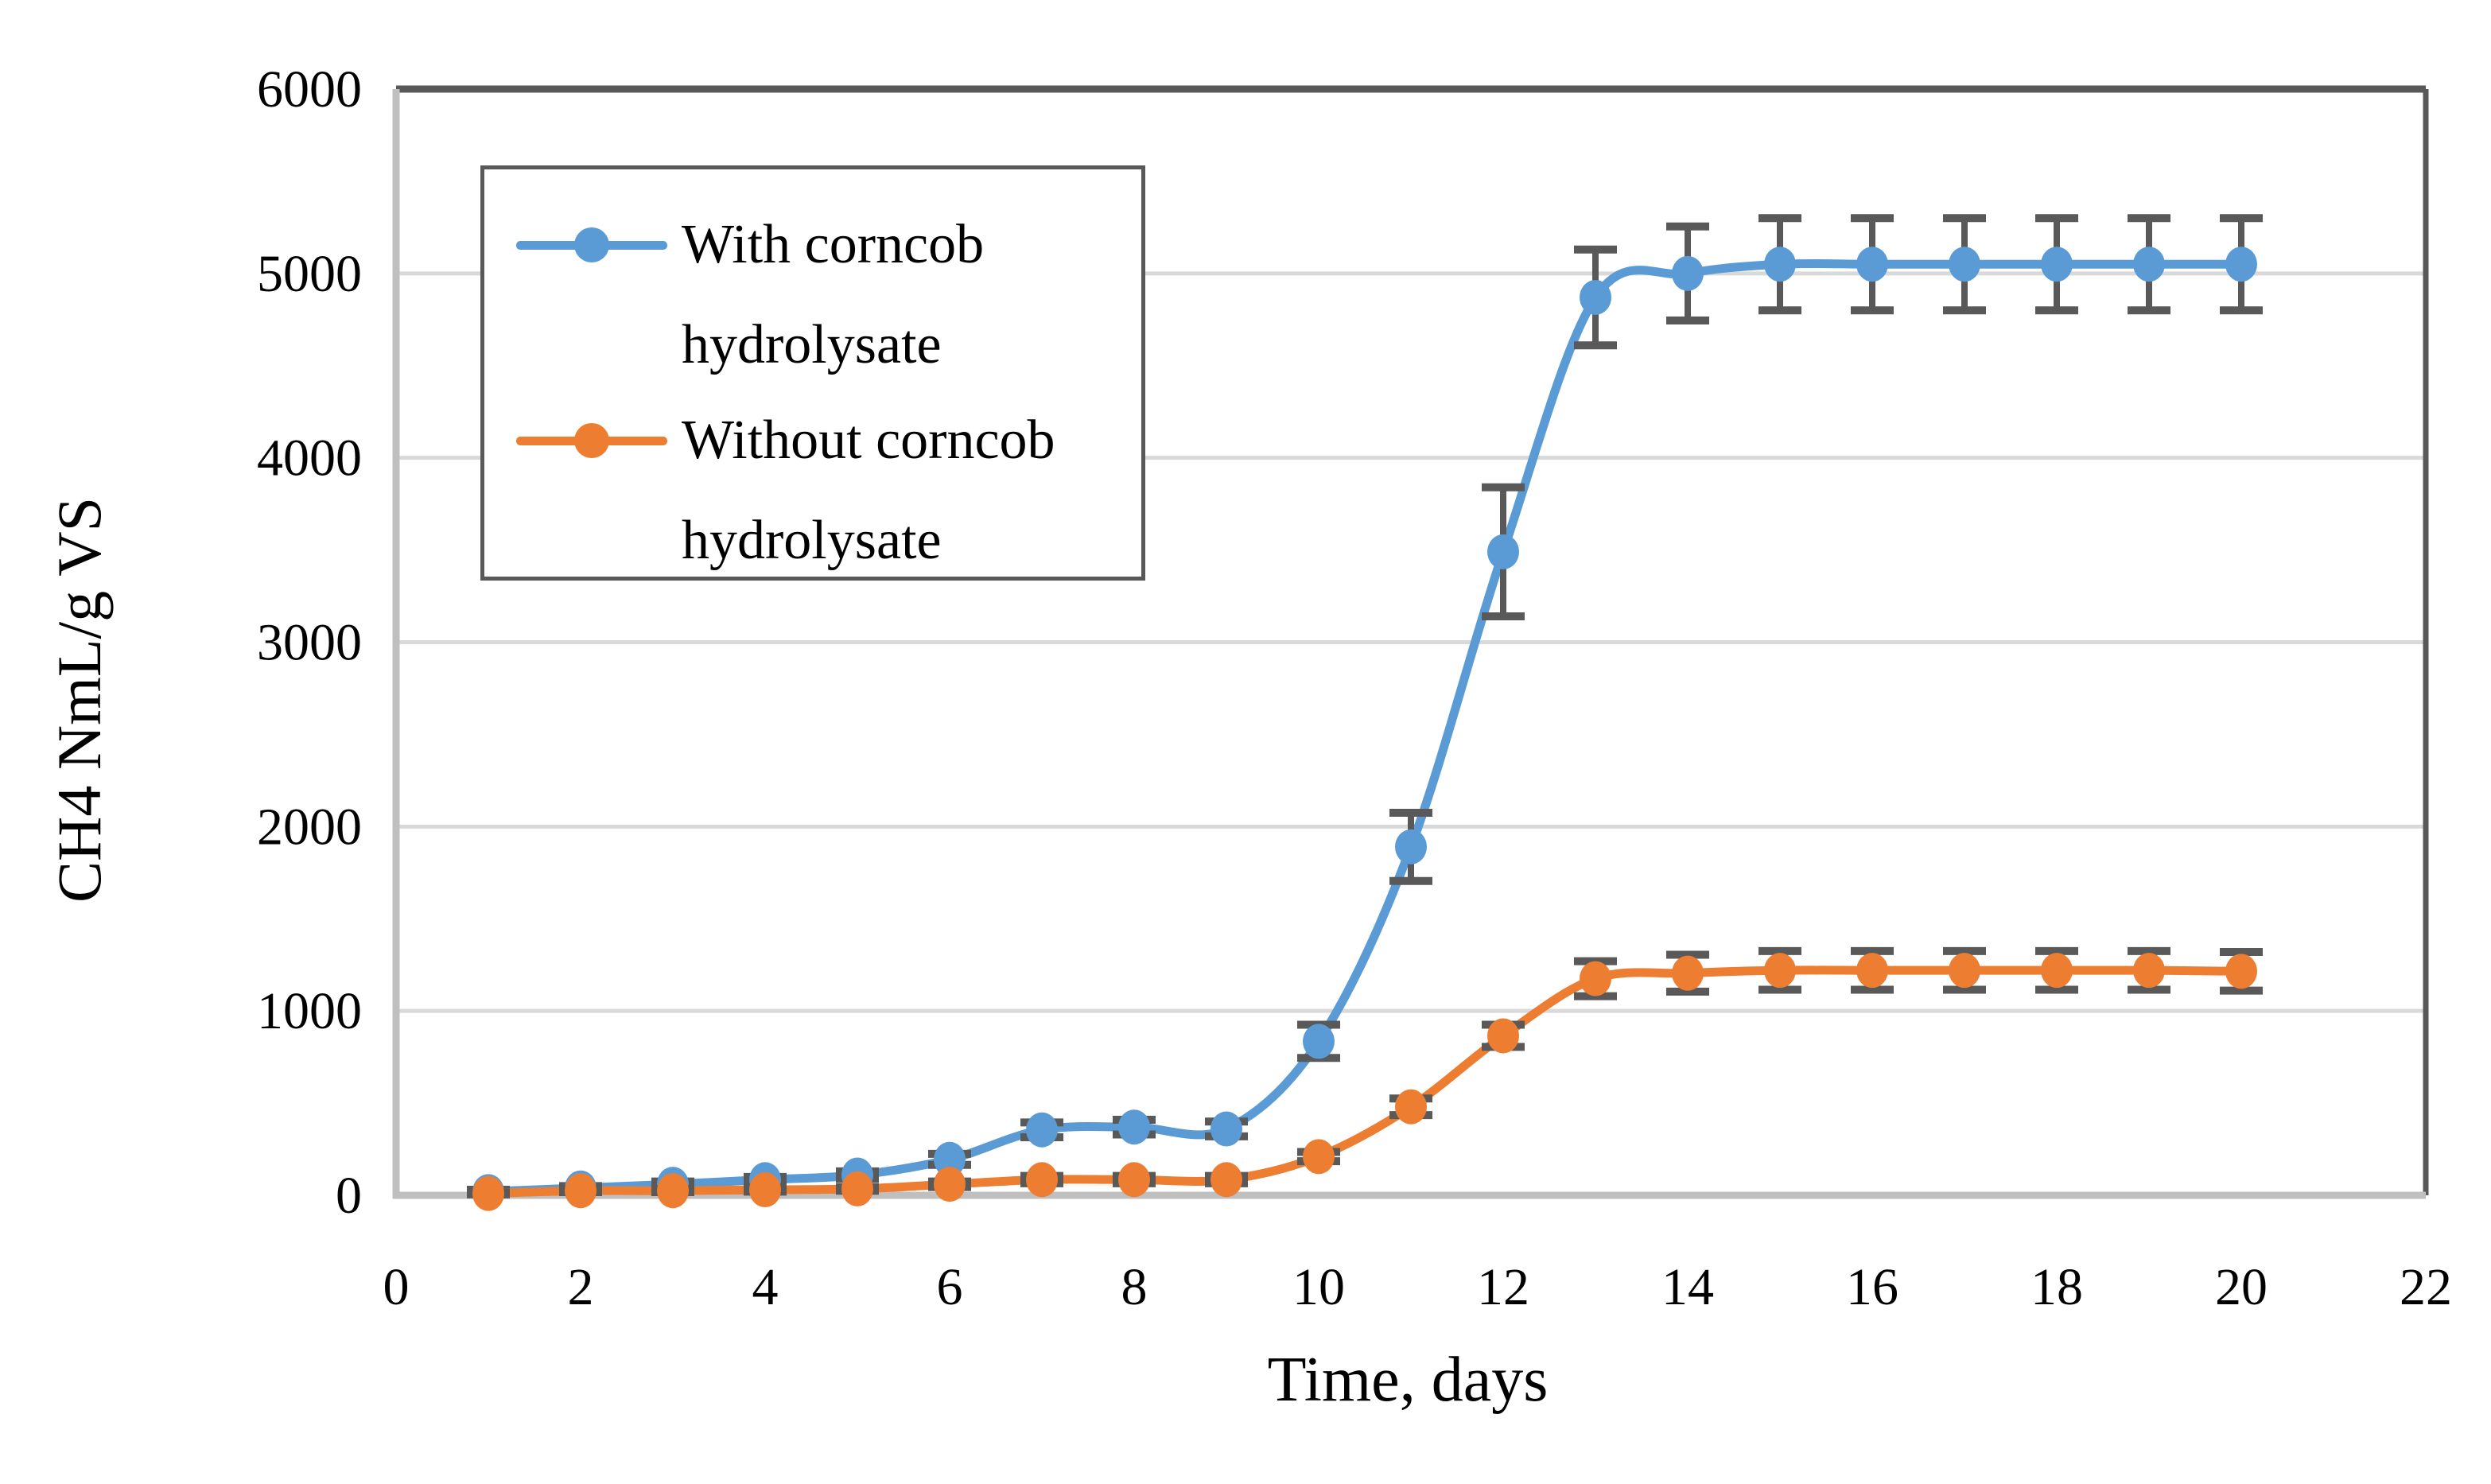 The width and height of the screenshot is (2491, 1484). What do you see at coordinates (2241, 1287) in the screenshot?
I see `x-tick-label: 20` at bounding box center [2241, 1287].